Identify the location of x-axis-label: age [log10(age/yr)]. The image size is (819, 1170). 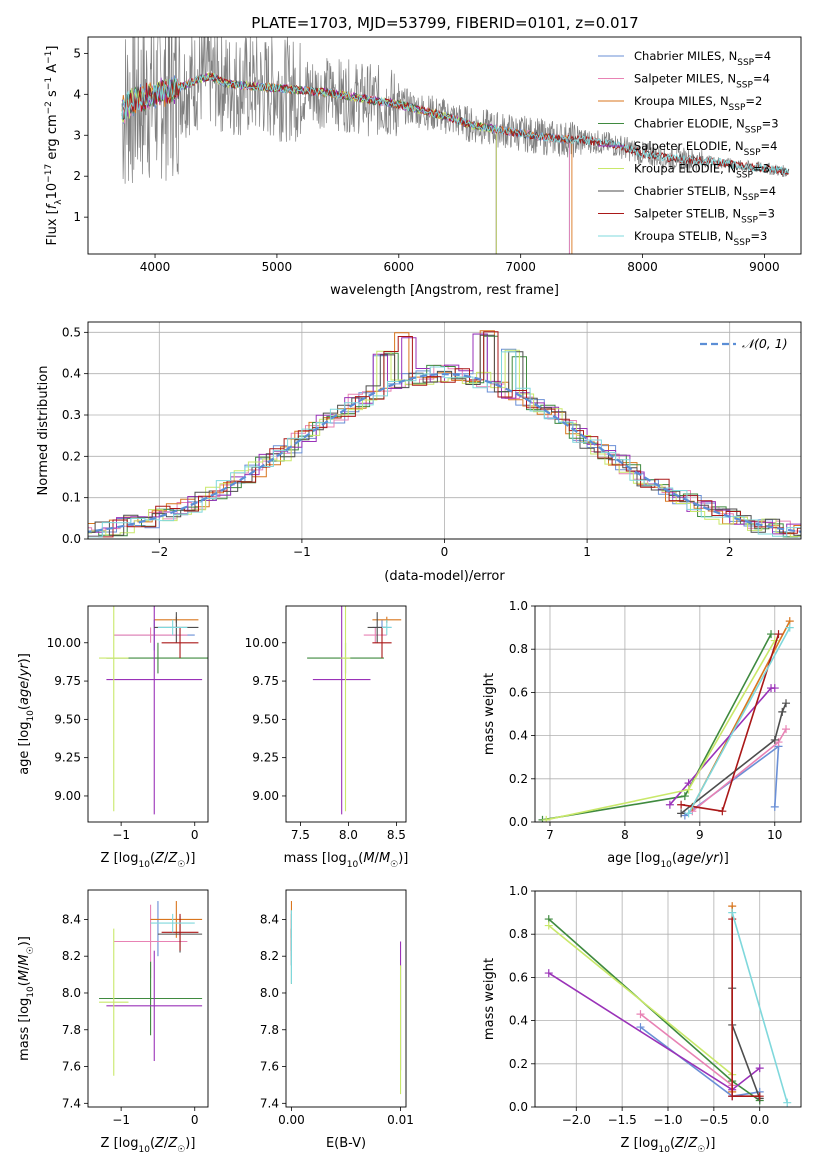
(668, 860).